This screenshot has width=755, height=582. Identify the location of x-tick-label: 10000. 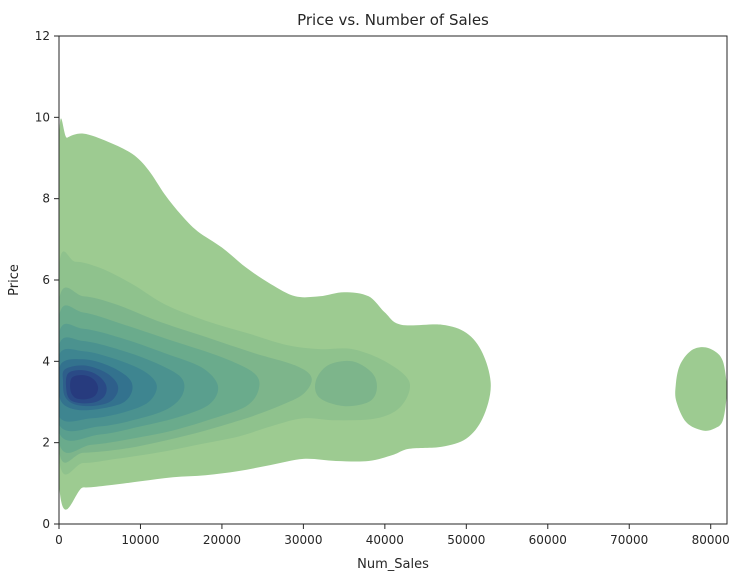
(140, 540).